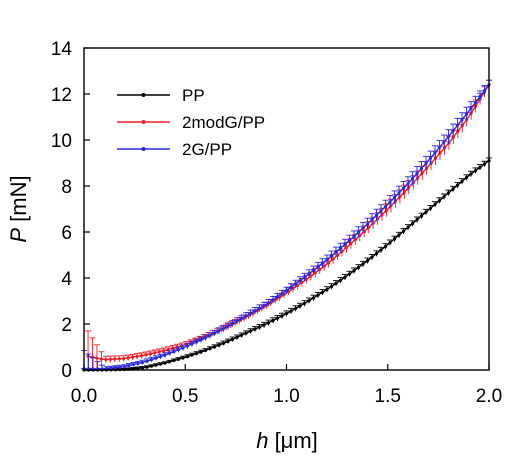 The width and height of the screenshot is (516, 469). I want to click on legend-item: 2G/PP, so click(174, 149).